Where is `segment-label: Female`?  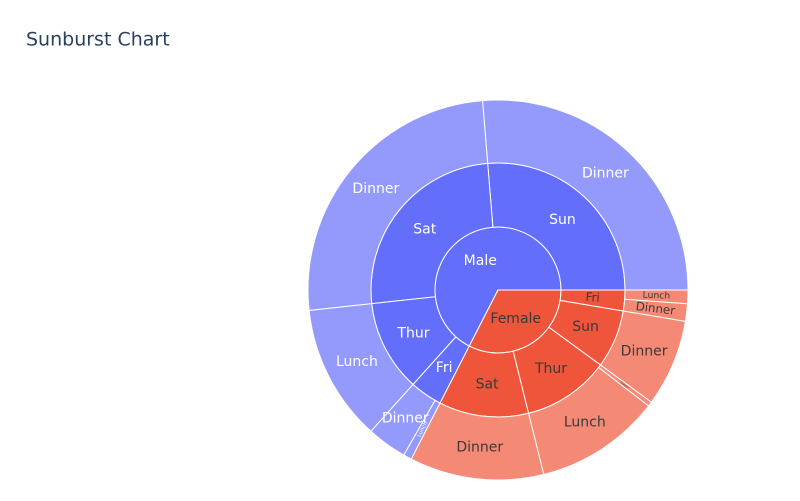
segment-label: Female is located at coordinates (515, 319).